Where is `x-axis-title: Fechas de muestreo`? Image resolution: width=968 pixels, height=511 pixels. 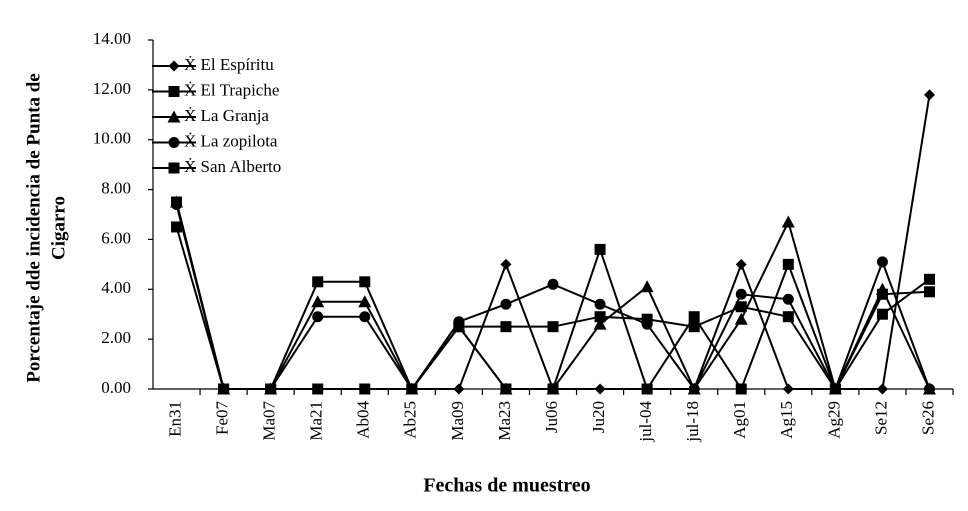
x-axis-title: Fechas de muestreo is located at coordinates (506, 486).